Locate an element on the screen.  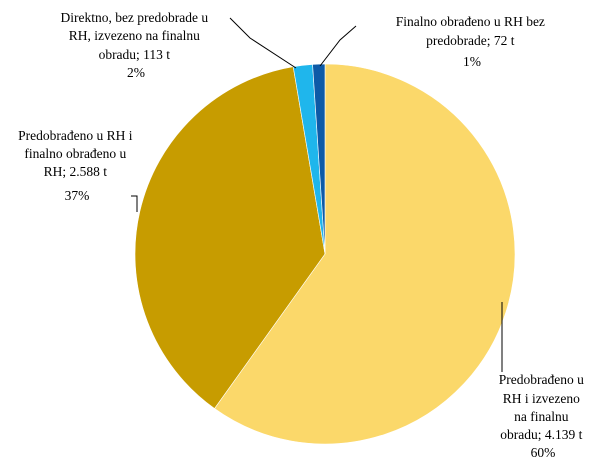
slice-label-2-line-2: finalno obrađeno u is located at coordinates (75, 153).